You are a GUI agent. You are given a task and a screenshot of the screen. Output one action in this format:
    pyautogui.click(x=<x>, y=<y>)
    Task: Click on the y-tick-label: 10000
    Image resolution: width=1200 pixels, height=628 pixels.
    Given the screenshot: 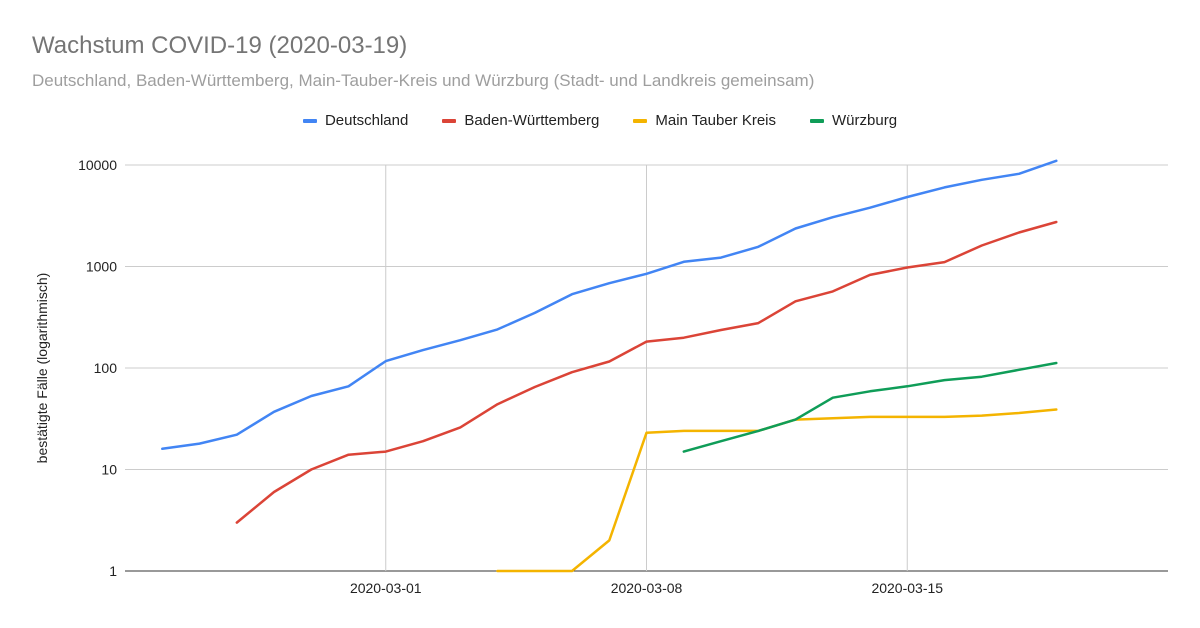 What is the action you would take?
    pyautogui.click(x=97, y=165)
    